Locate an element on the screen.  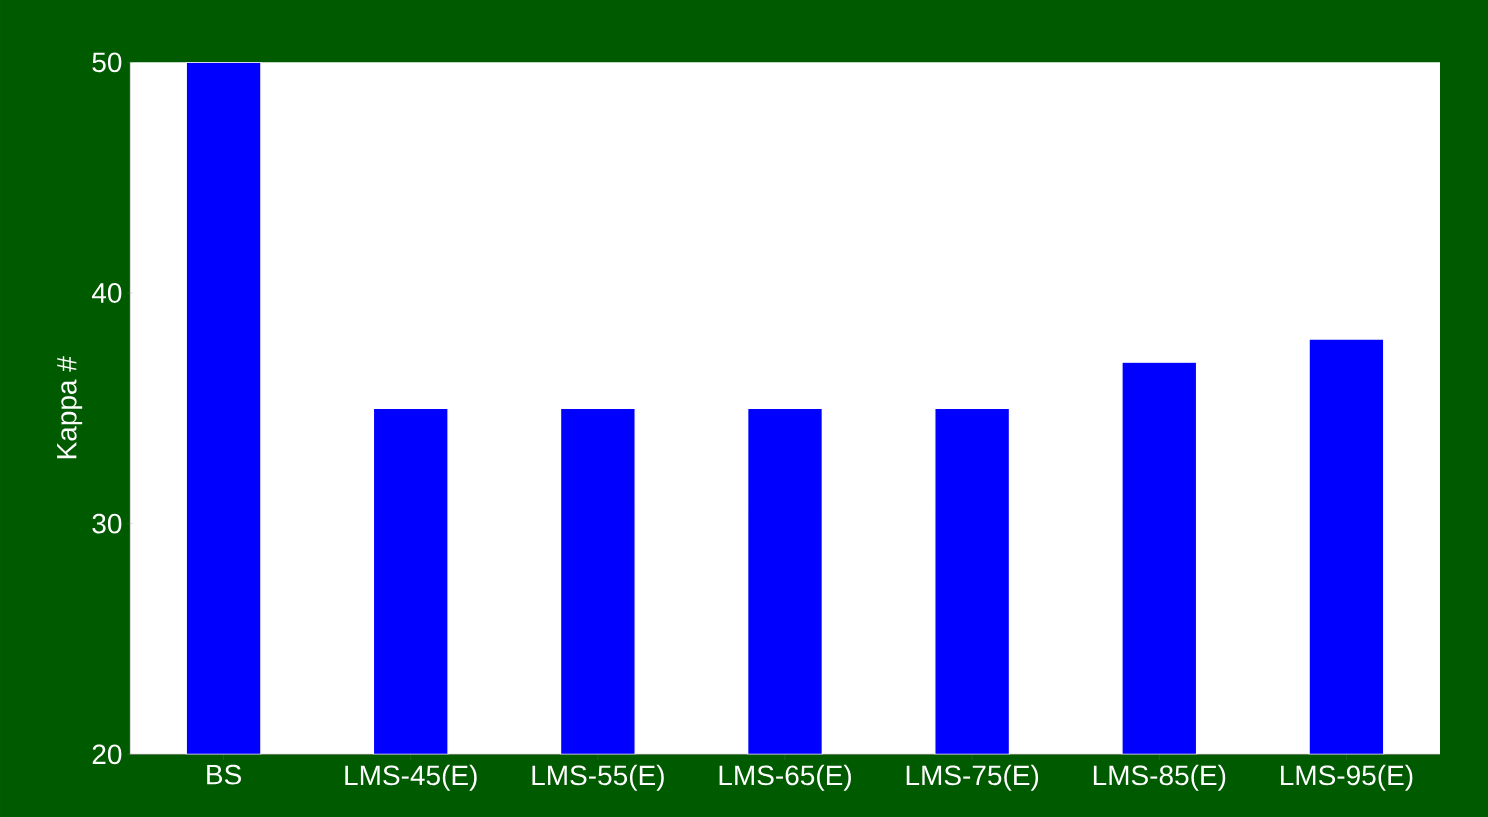
x-tick-label: LMS-75(E) is located at coordinates (972, 777).